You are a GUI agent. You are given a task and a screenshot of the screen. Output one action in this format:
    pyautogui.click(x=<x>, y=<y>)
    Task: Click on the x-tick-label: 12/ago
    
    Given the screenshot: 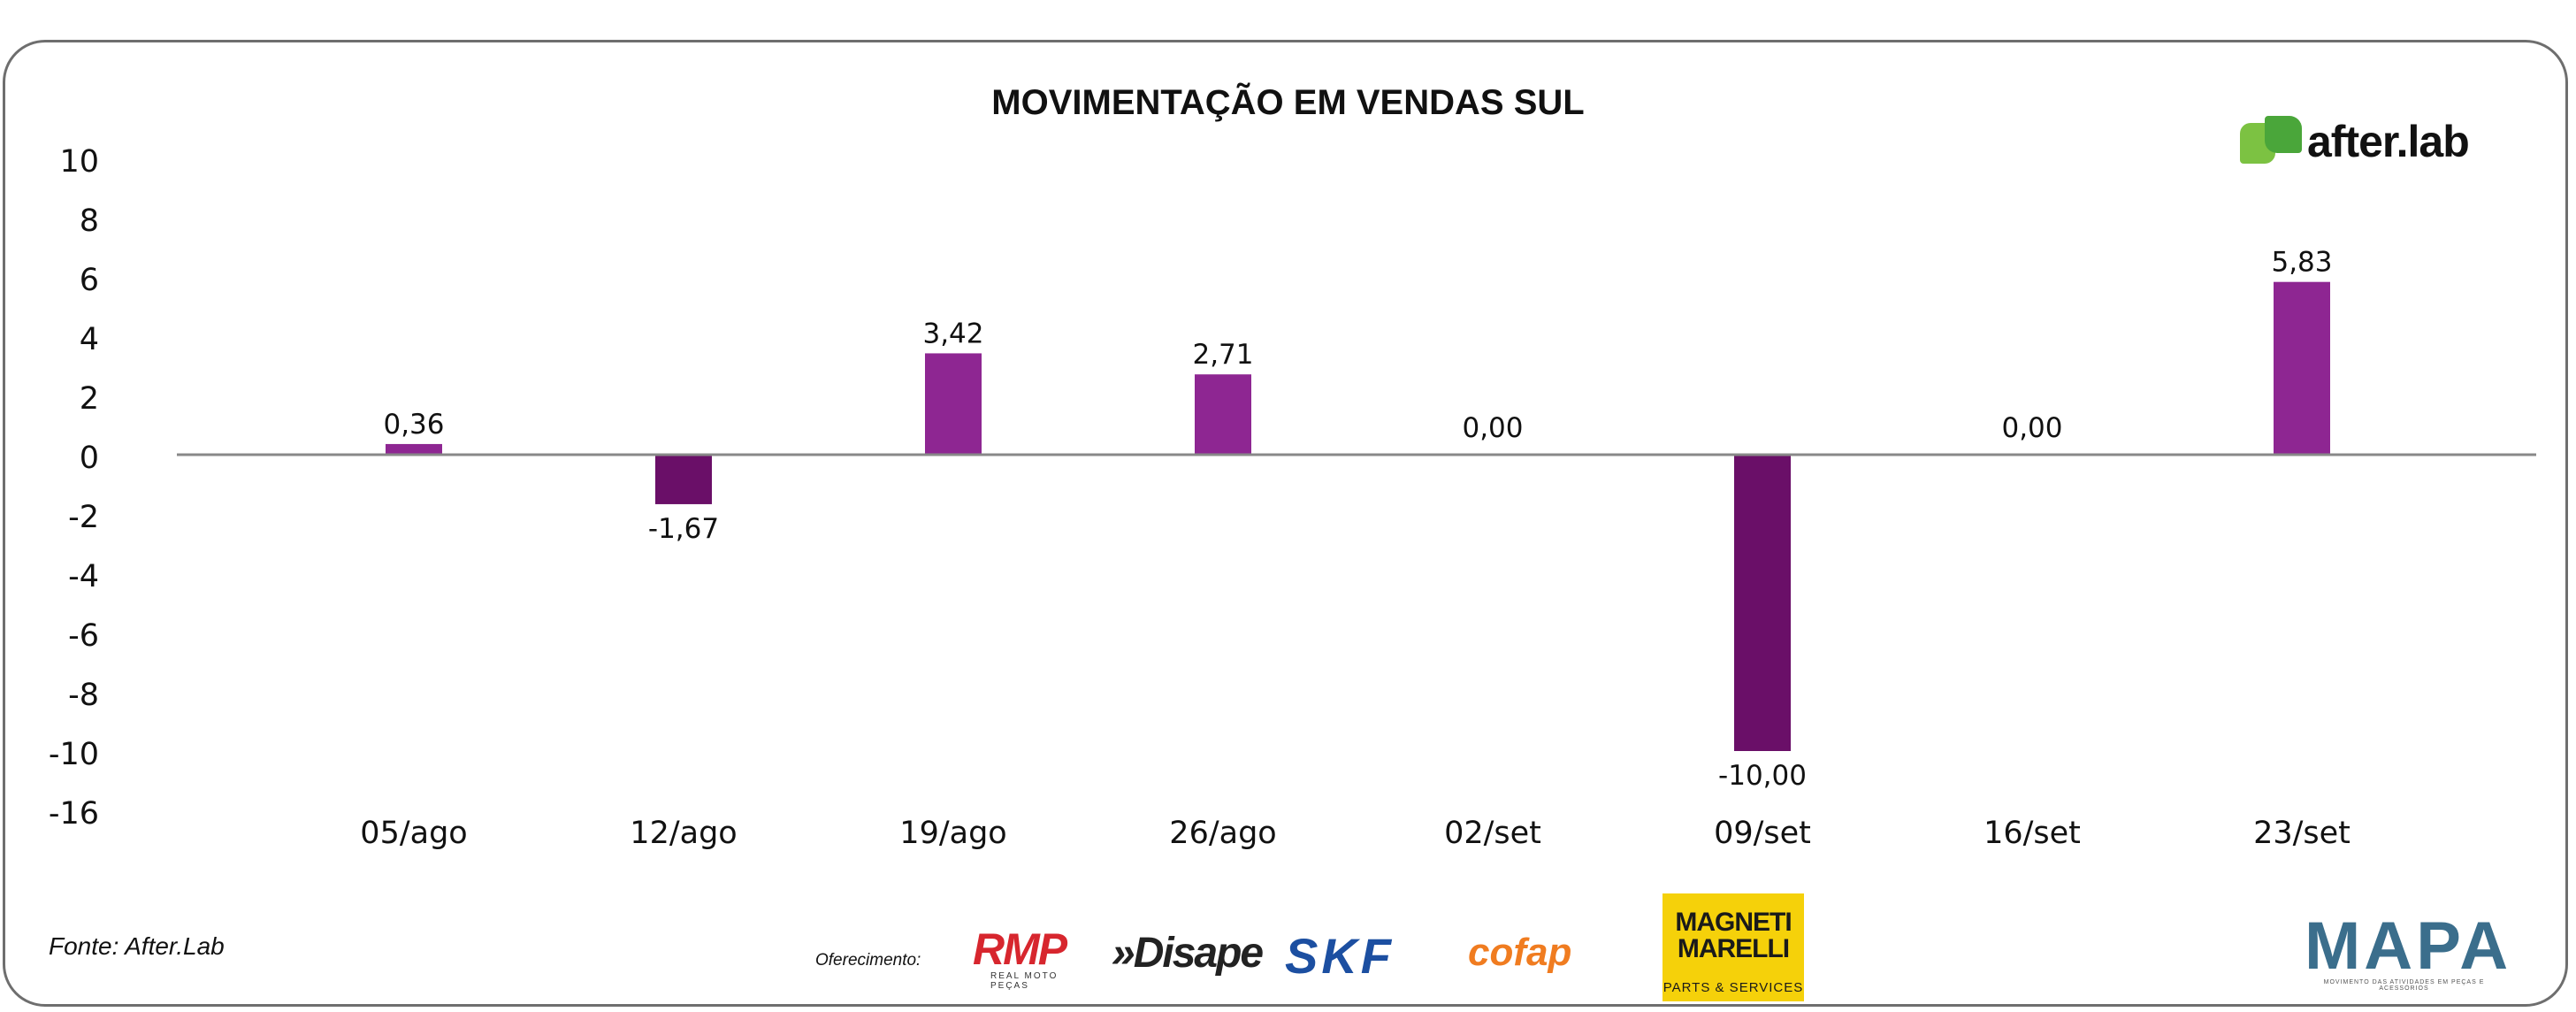 What is the action you would take?
    pyautogui.click(x=684, y=833)
    